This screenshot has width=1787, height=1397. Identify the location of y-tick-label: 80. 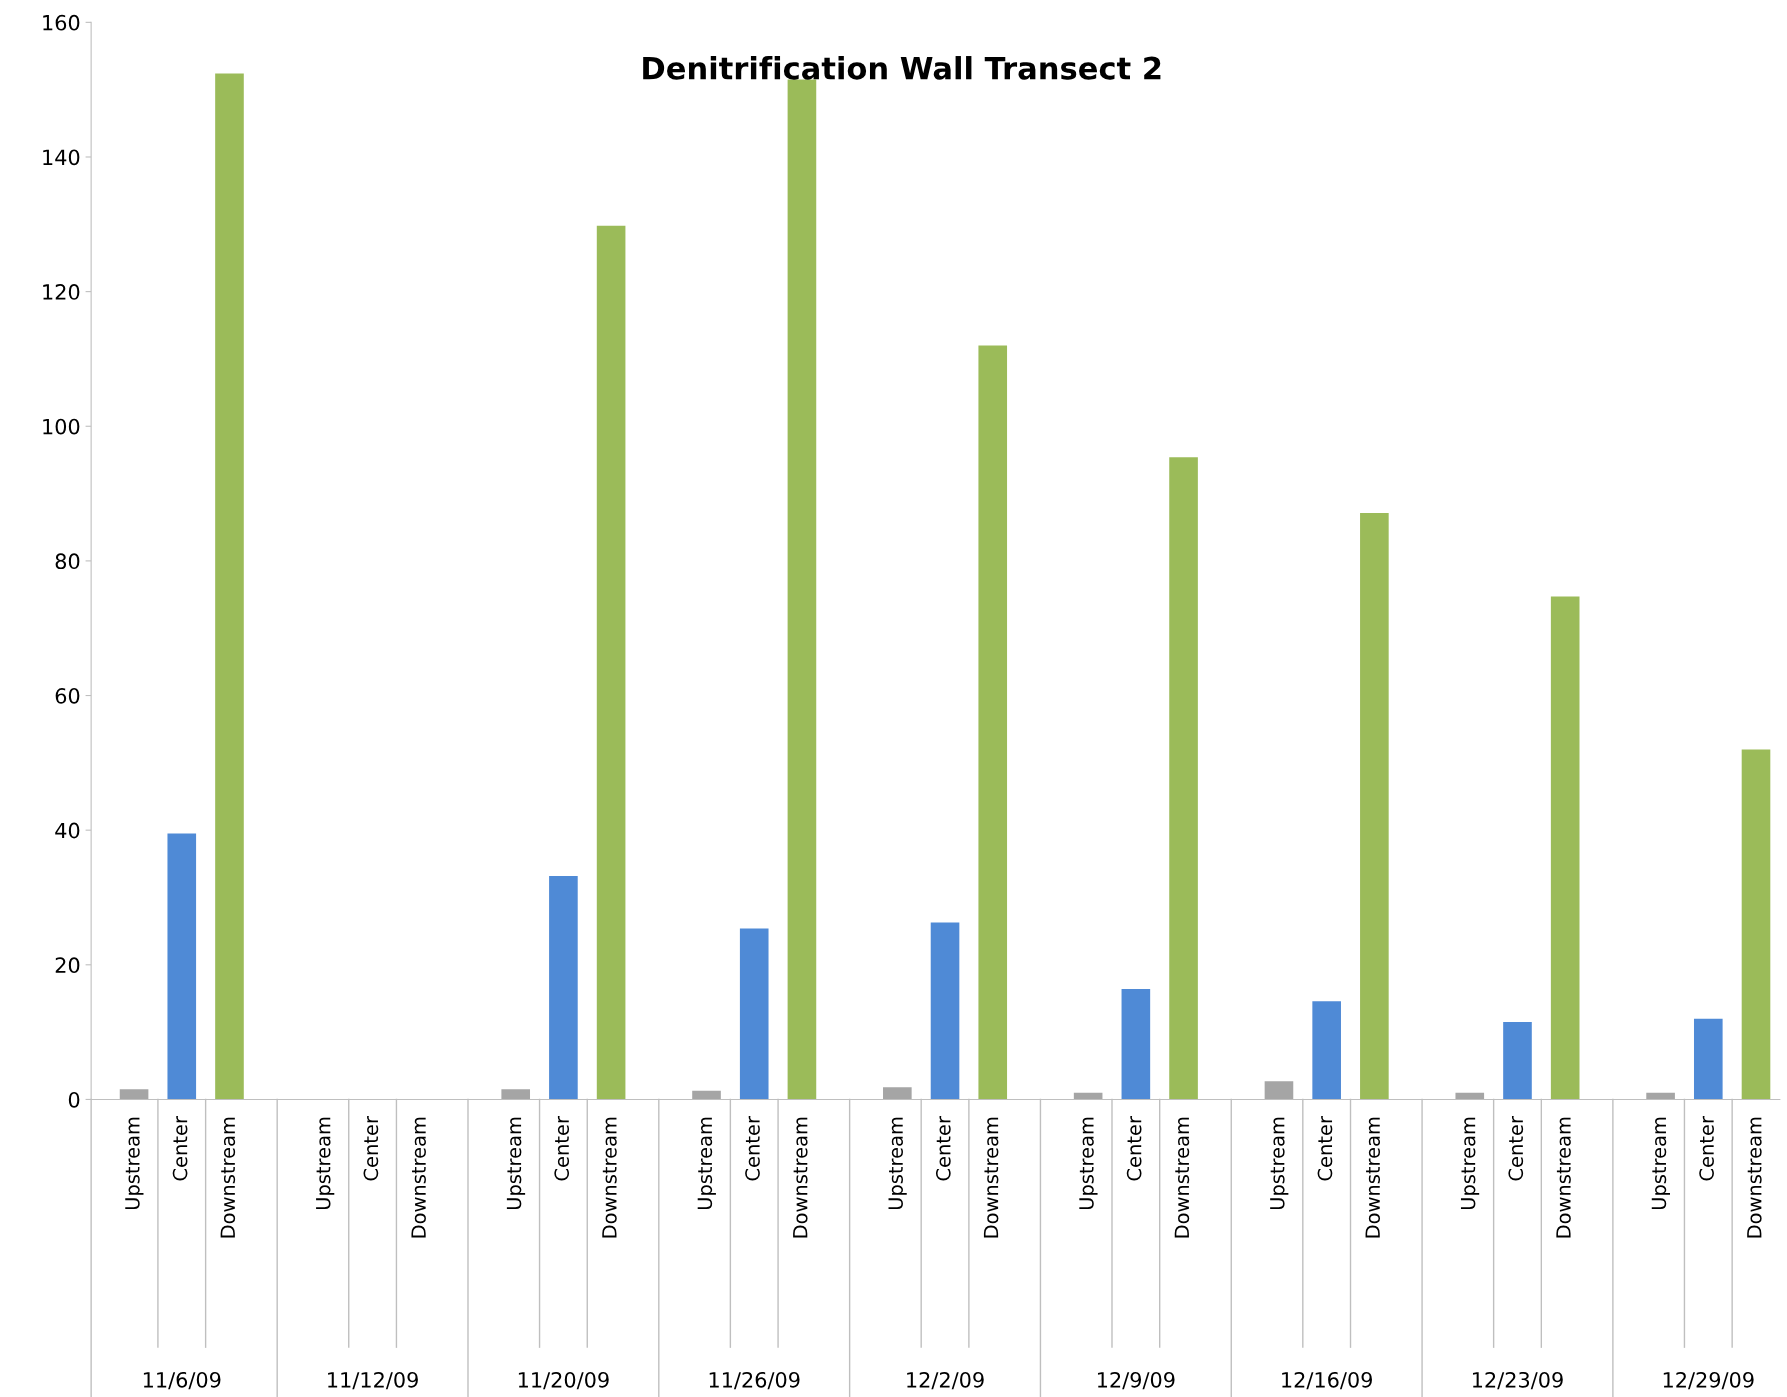
(67, 561).